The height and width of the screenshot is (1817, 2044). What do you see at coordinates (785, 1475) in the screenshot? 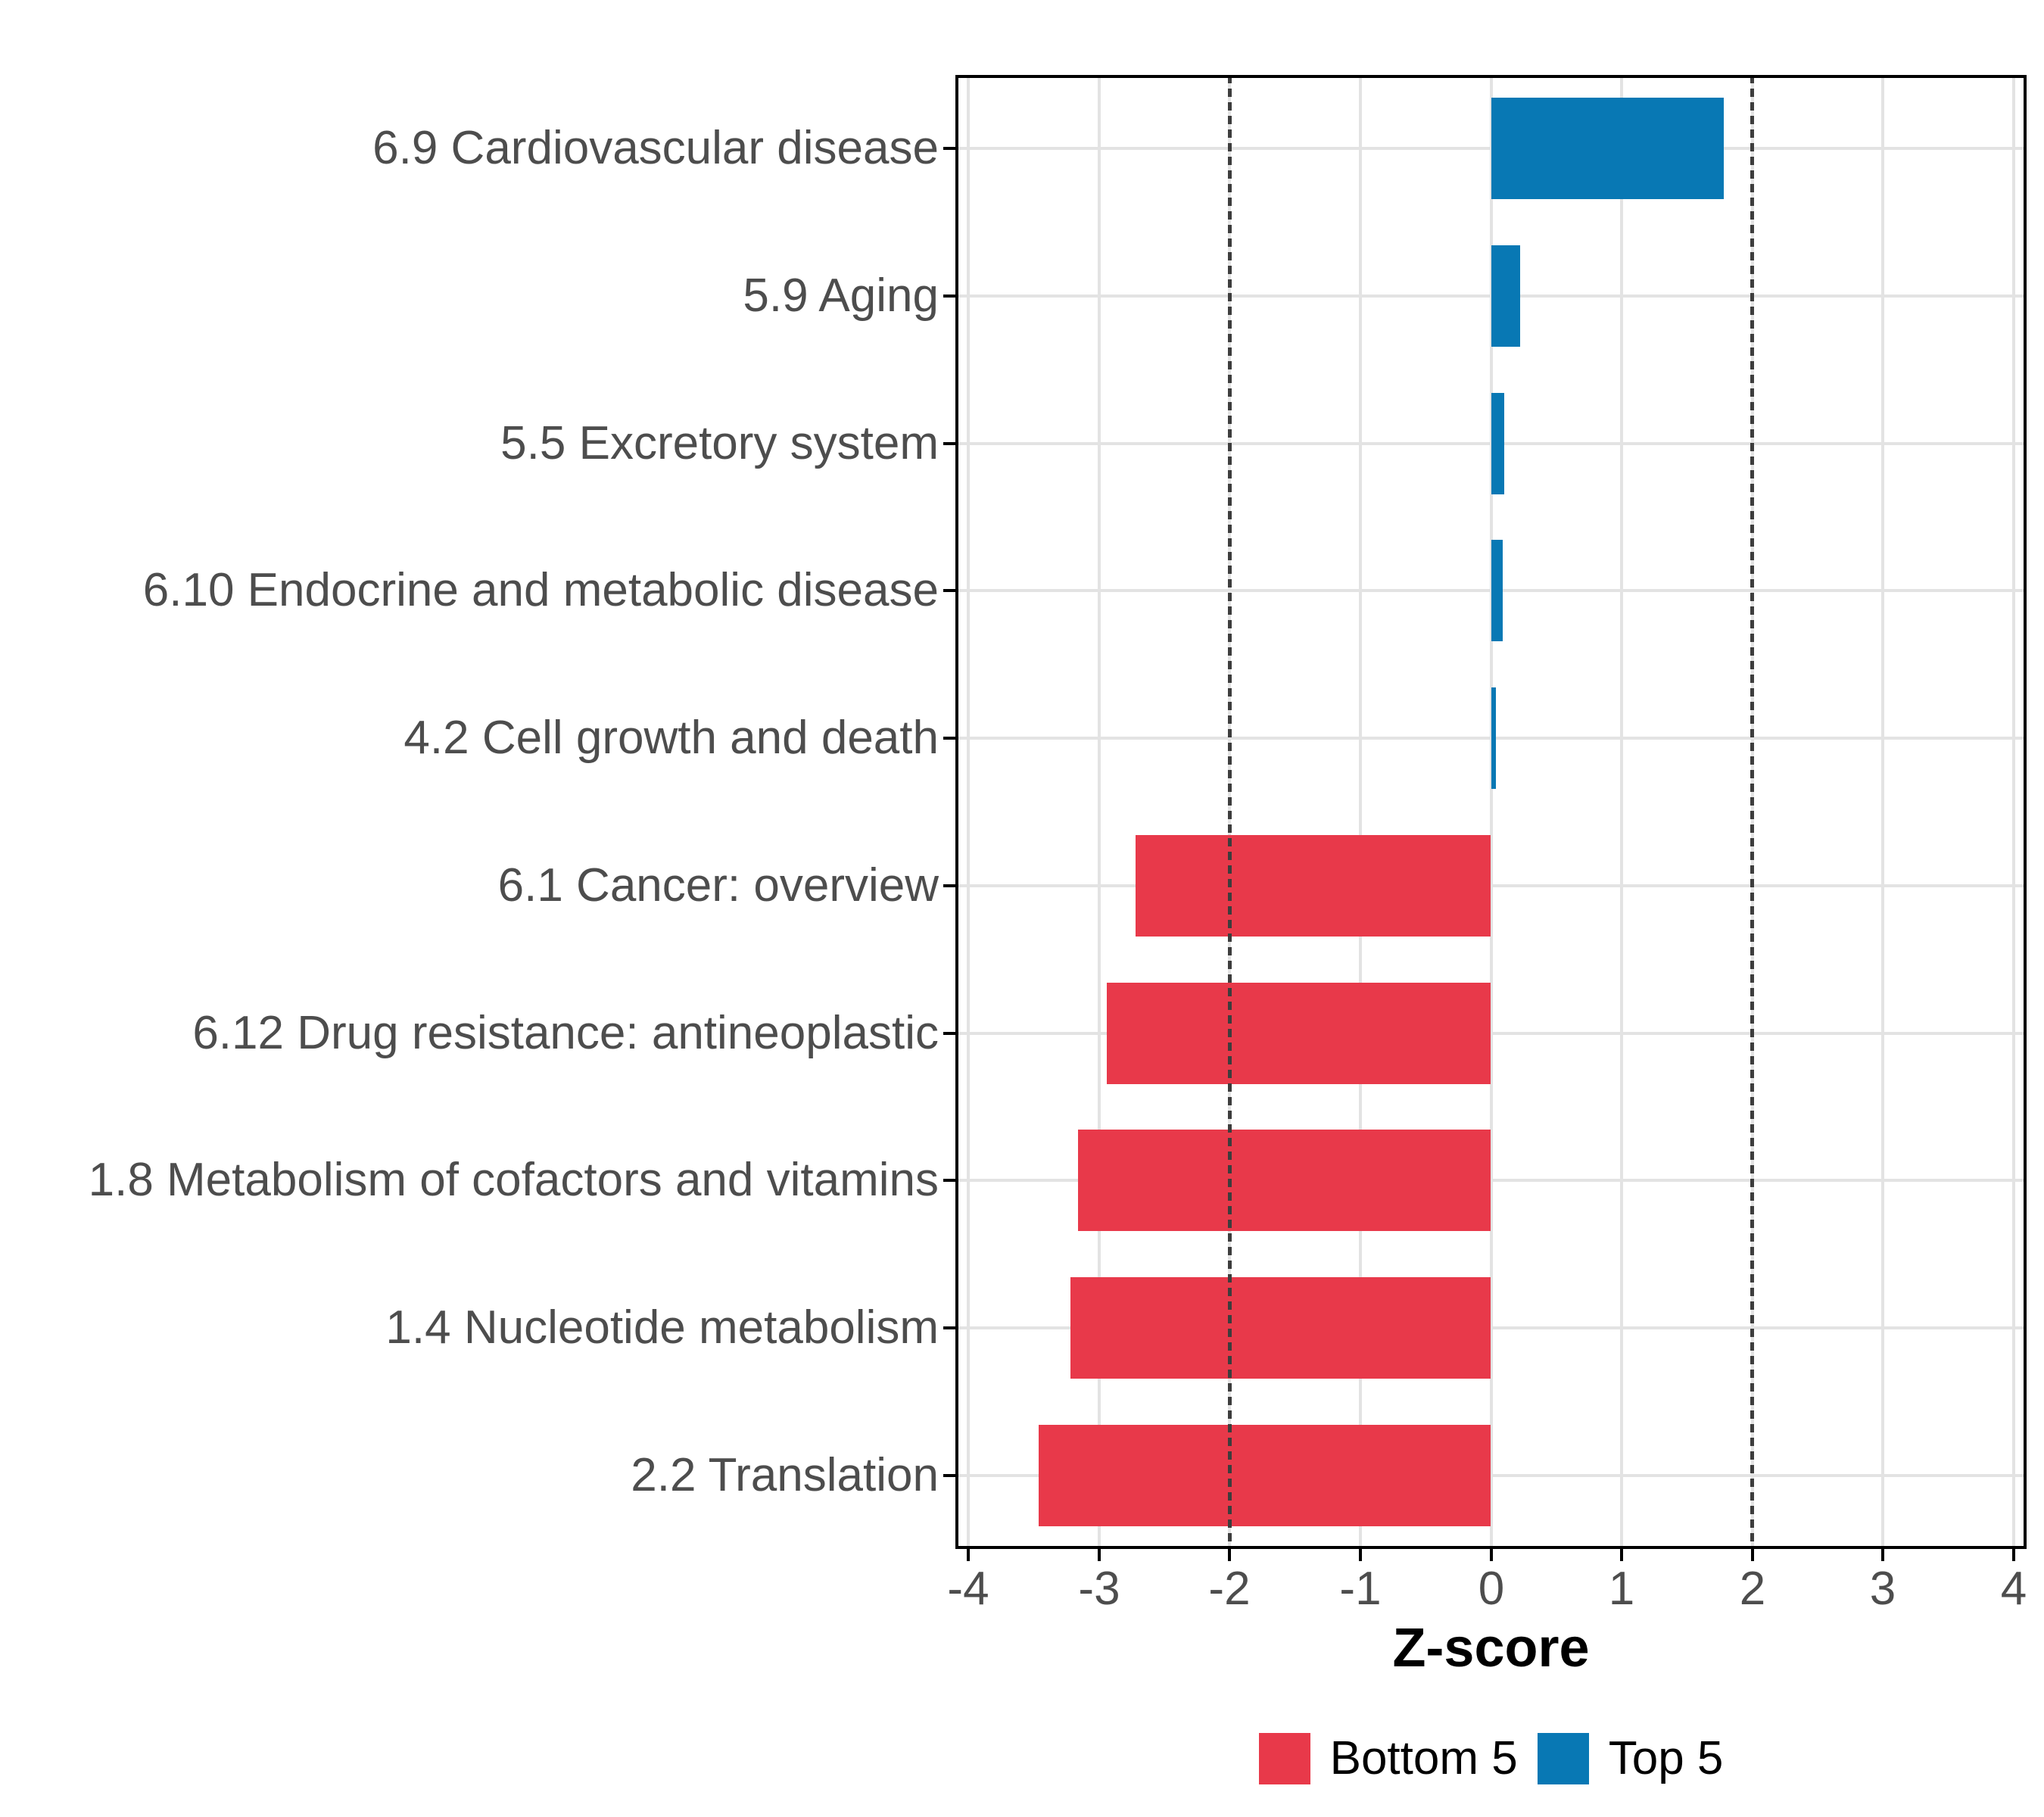
I see `y-axis-label: 2.2 Translation` at bounding box center [785, 1475].